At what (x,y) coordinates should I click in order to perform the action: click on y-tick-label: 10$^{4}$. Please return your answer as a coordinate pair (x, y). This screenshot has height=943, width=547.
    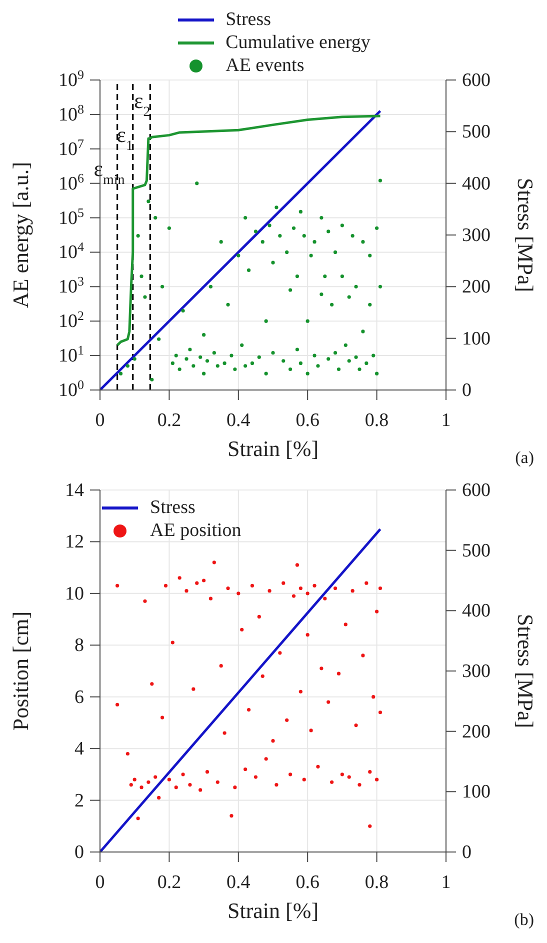
    Looking at the image, I should click on (71, 251).